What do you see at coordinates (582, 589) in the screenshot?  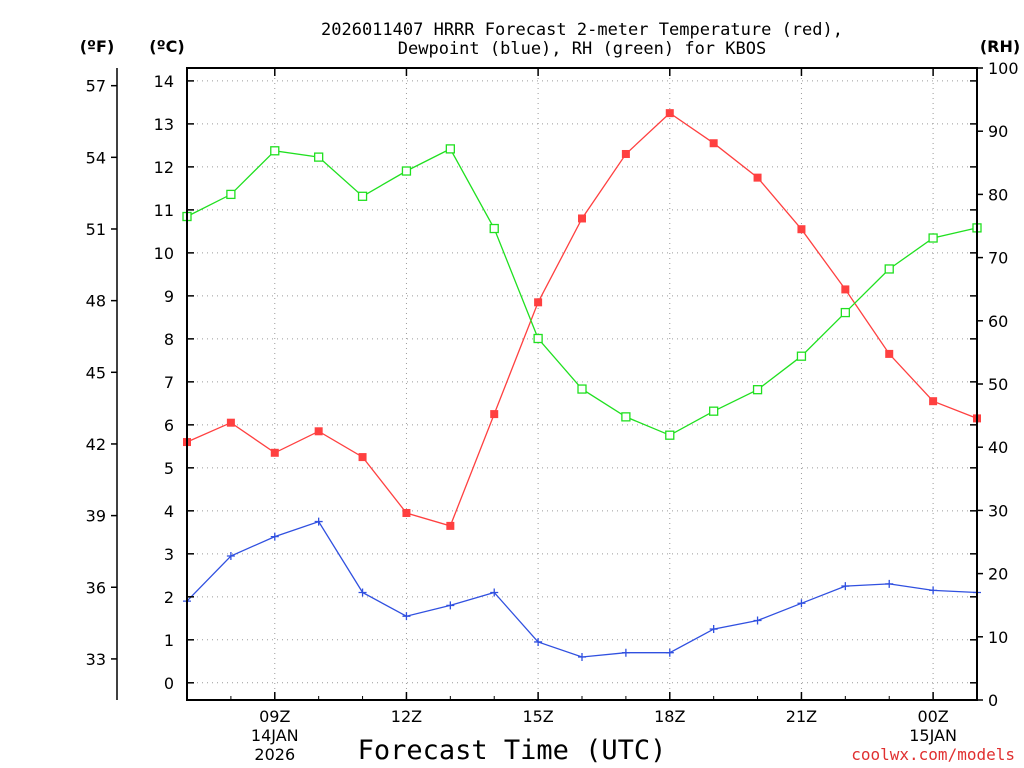 I see `dewpoint-line` at bounding box center [582, 589].